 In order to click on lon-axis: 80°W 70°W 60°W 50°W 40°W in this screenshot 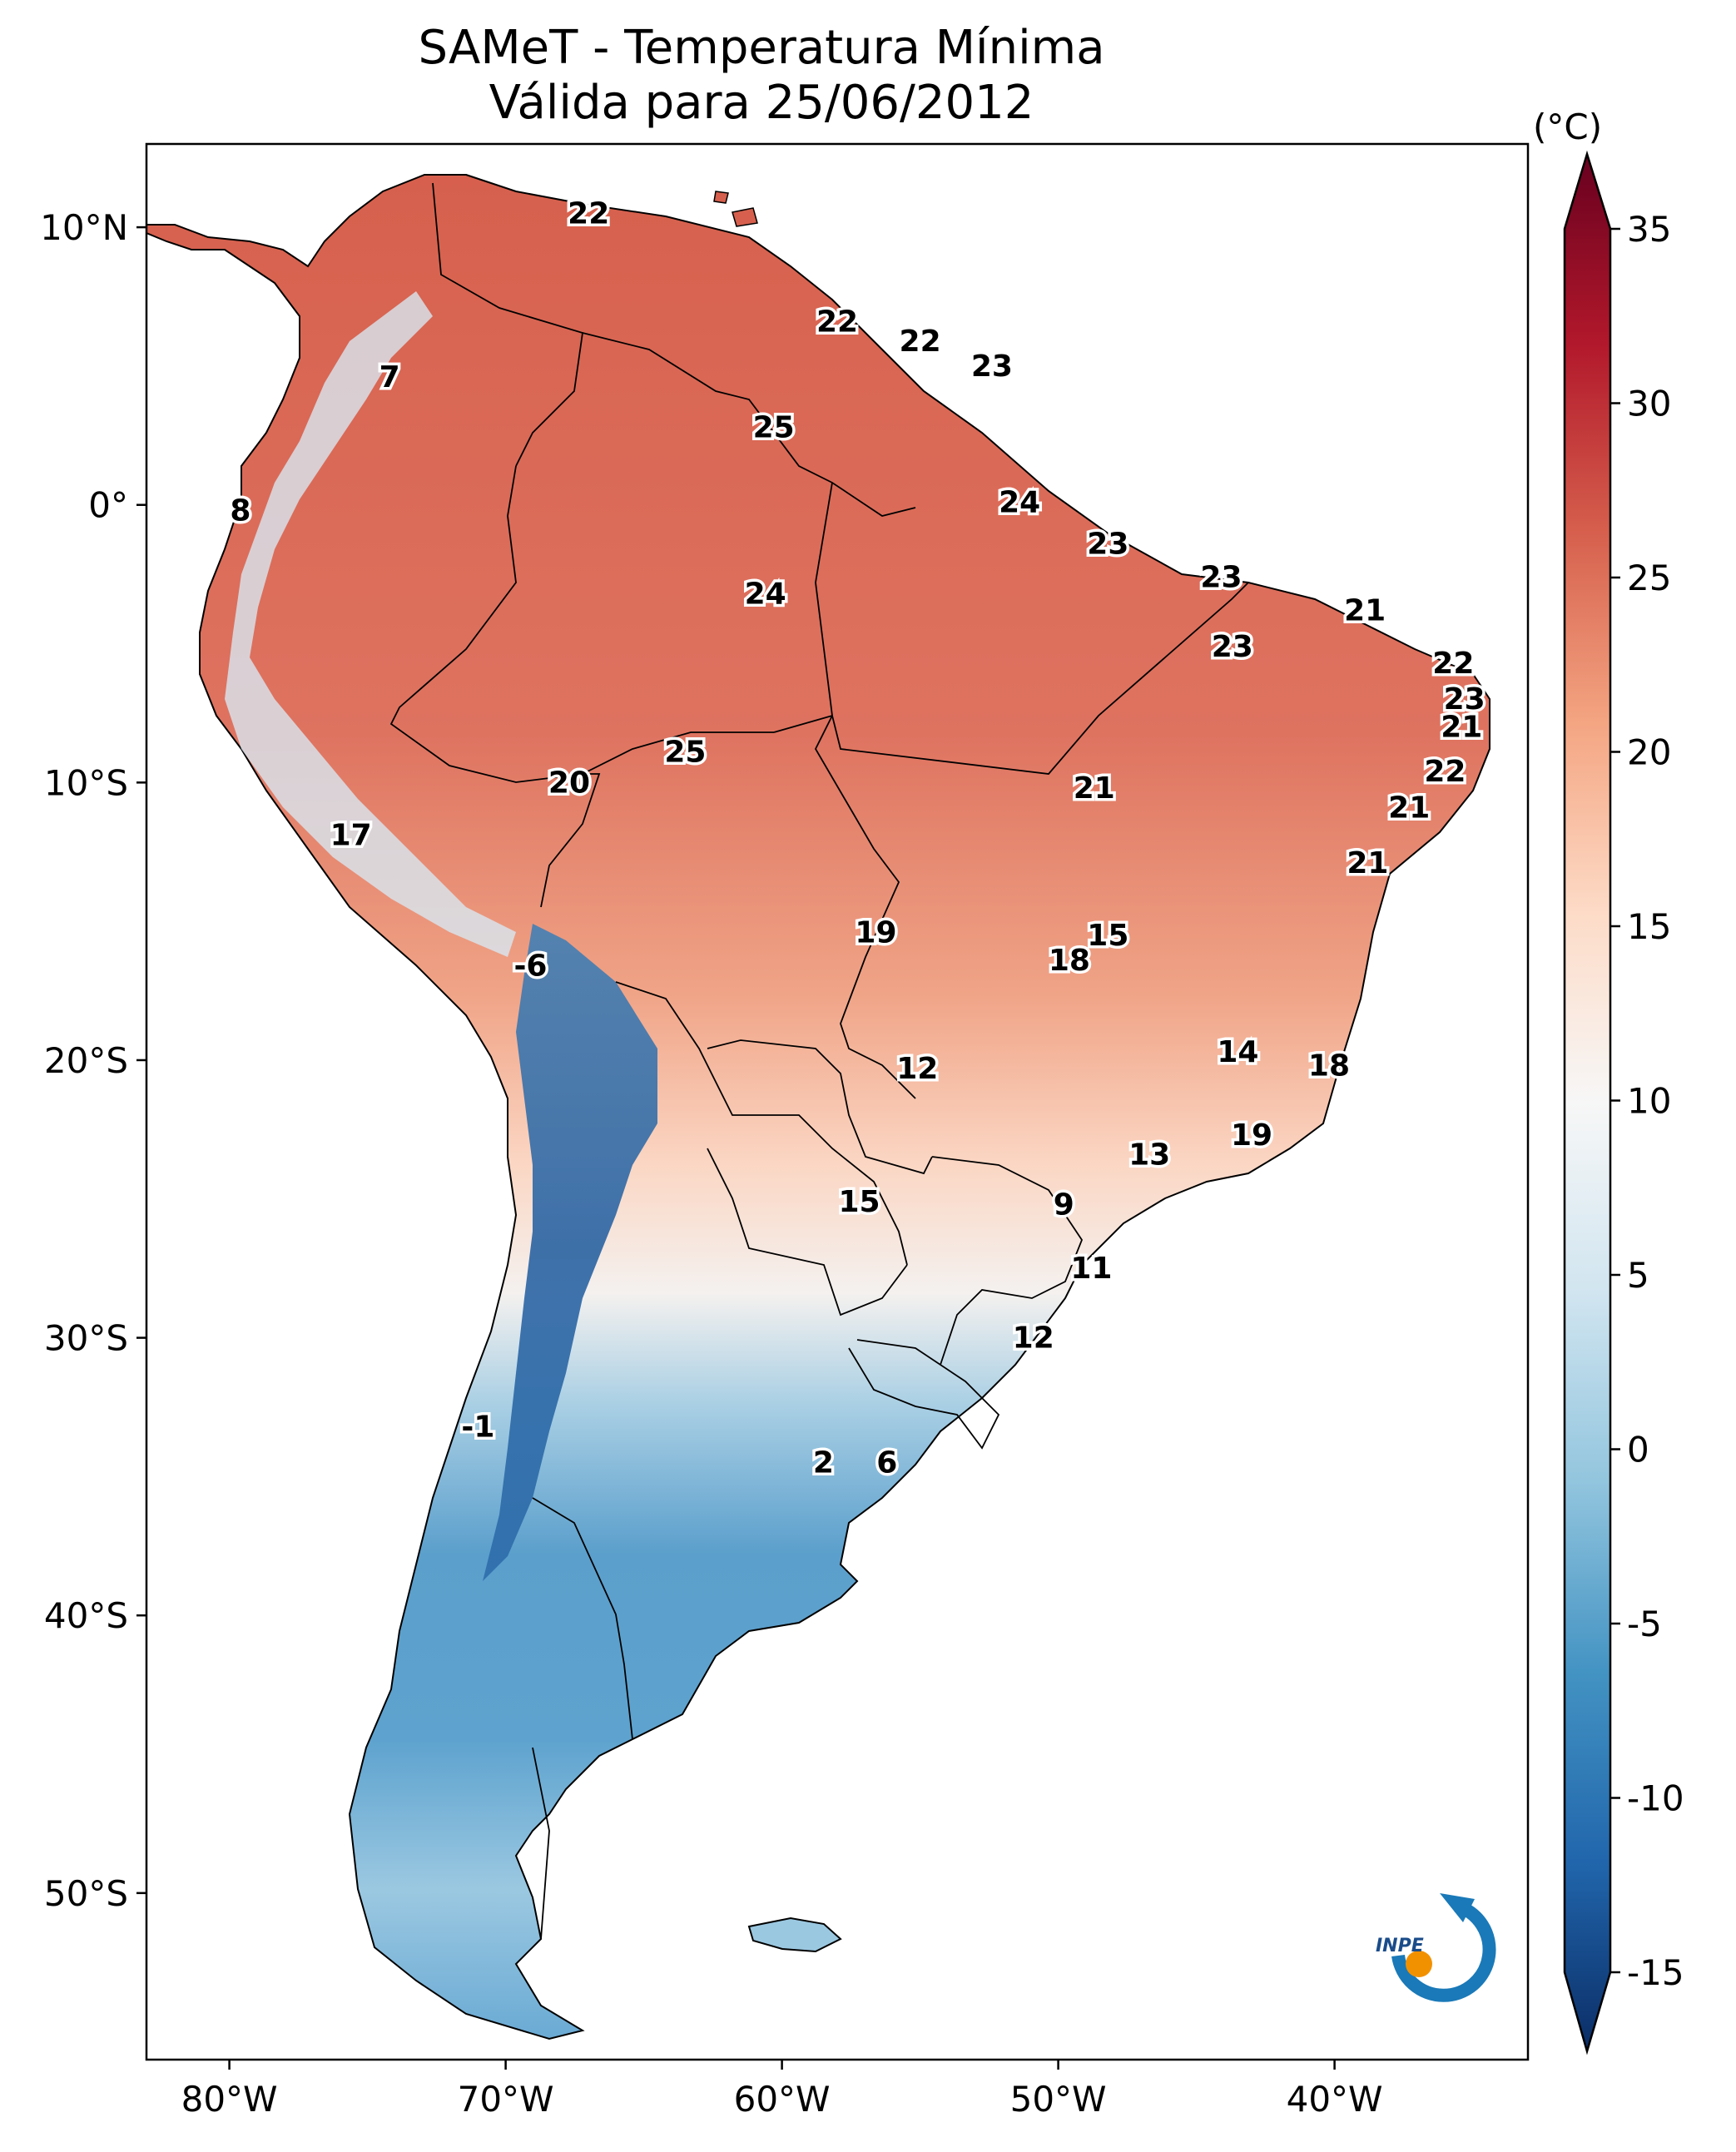, I will do `click(782, 2090)`.